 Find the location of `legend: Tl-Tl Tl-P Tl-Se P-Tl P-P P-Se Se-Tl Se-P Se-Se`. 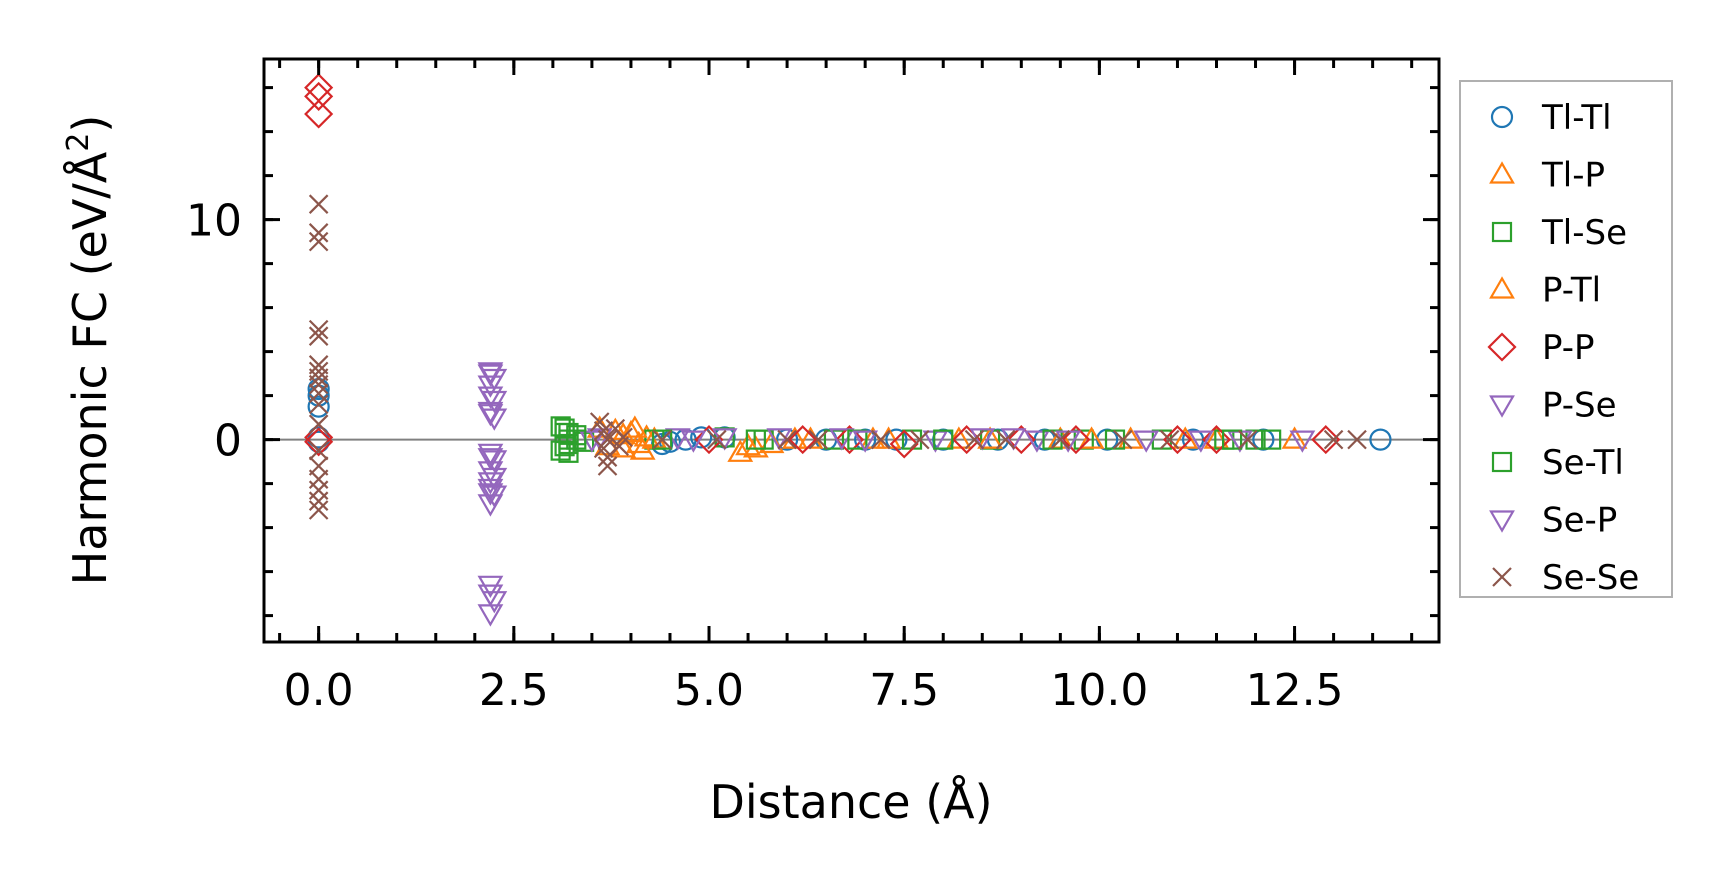

legend: Tl-Tl Tl-P Tl-Se P-Tl P-P P-Se Se-Tl Se-P Se-Se is located at coordinates (1566, 339).